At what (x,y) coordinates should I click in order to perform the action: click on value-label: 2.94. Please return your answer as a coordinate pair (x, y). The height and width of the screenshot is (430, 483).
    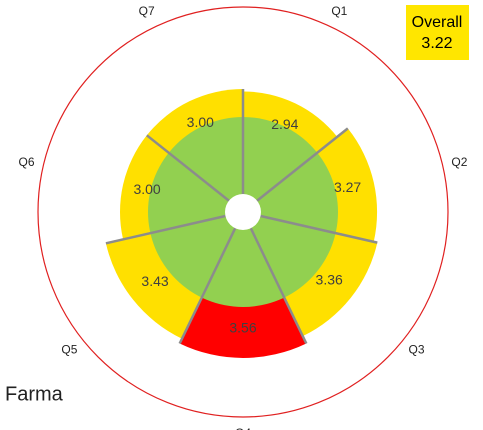
    Looking at the image, I should click on (284, 124).